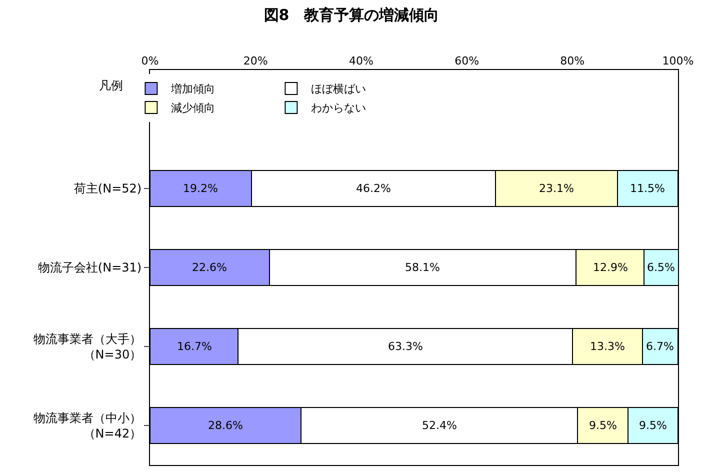  I want to click on data-label: 12.9%, so click(610, 267).